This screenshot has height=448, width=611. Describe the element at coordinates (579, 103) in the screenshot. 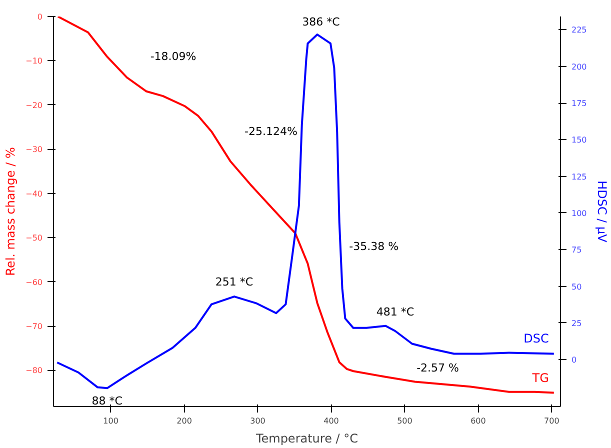

I see `y2-tick-label: 175` at that location.